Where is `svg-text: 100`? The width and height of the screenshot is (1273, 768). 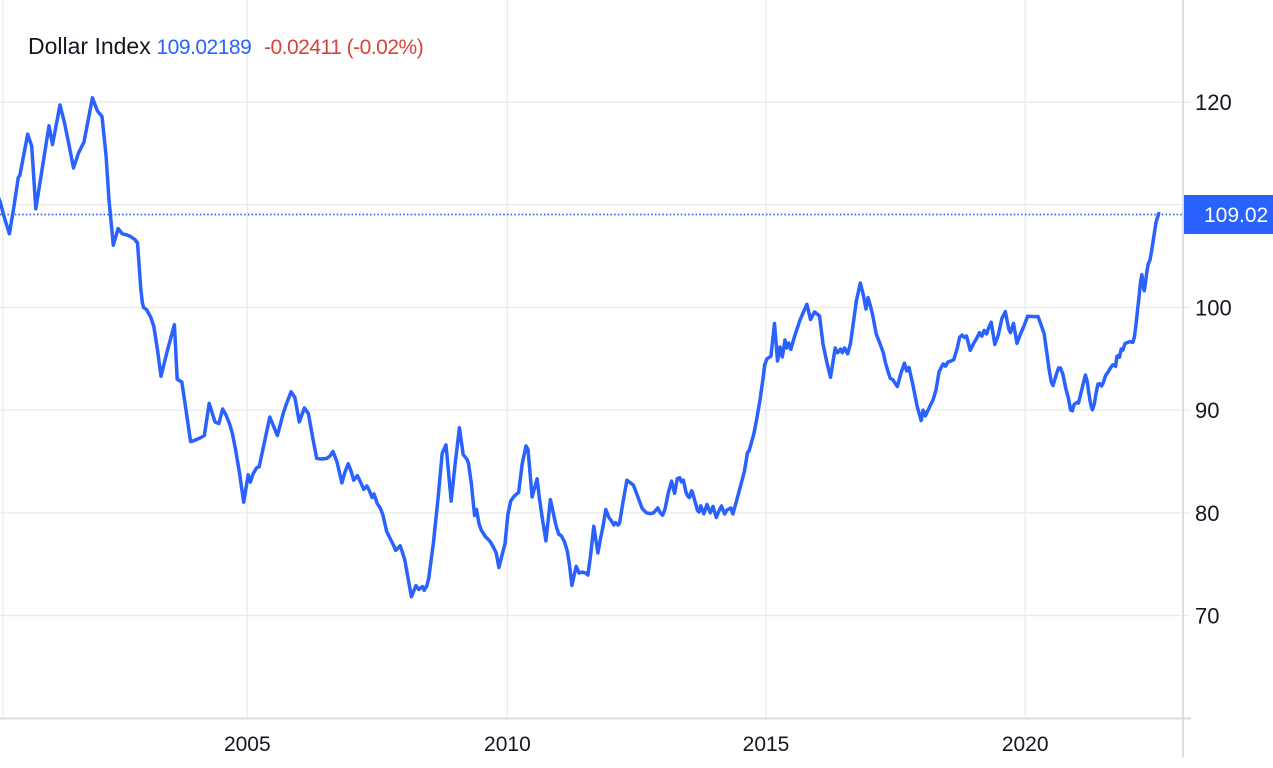
svg-text: 100 is located at coordinates (1213, 307).